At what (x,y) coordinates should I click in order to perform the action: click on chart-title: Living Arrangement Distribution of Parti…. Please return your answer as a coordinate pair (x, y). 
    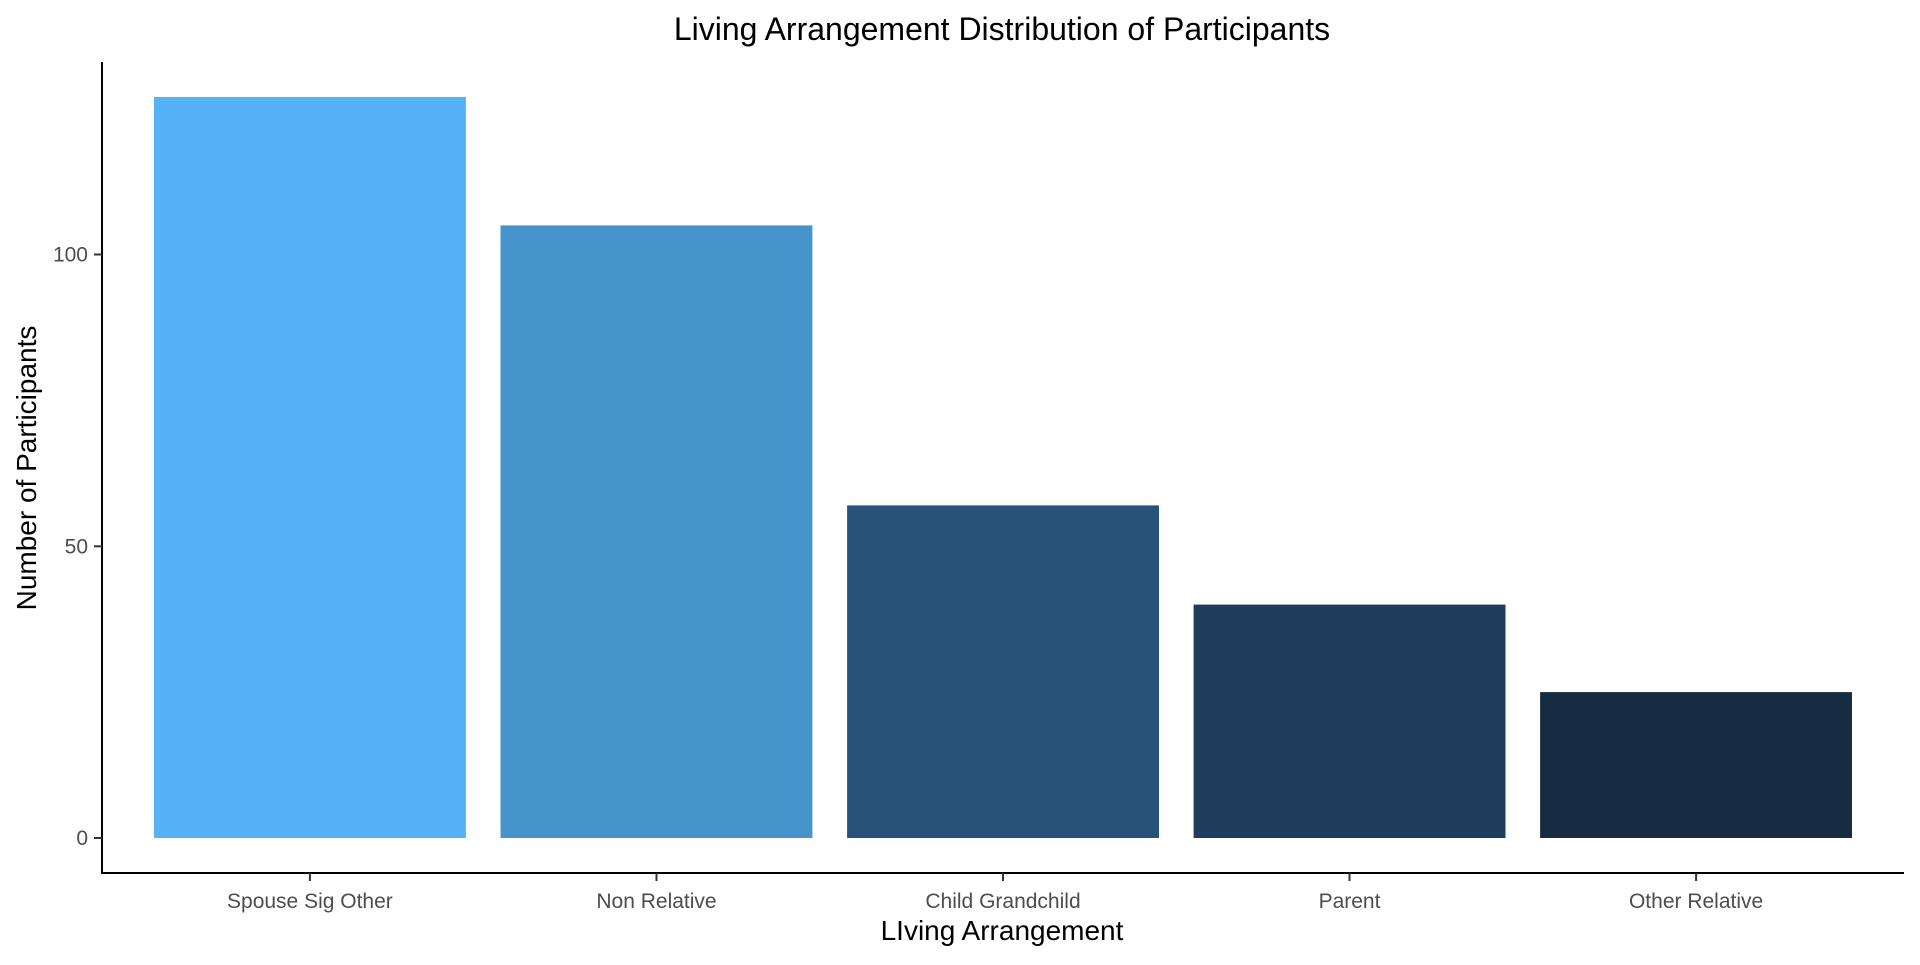
    Looking at the image, I should click on (1002, 29).